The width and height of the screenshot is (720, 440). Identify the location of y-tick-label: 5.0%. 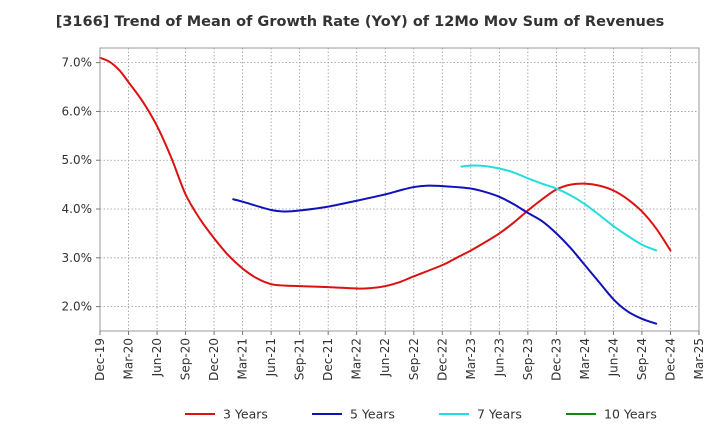
(77, 160).